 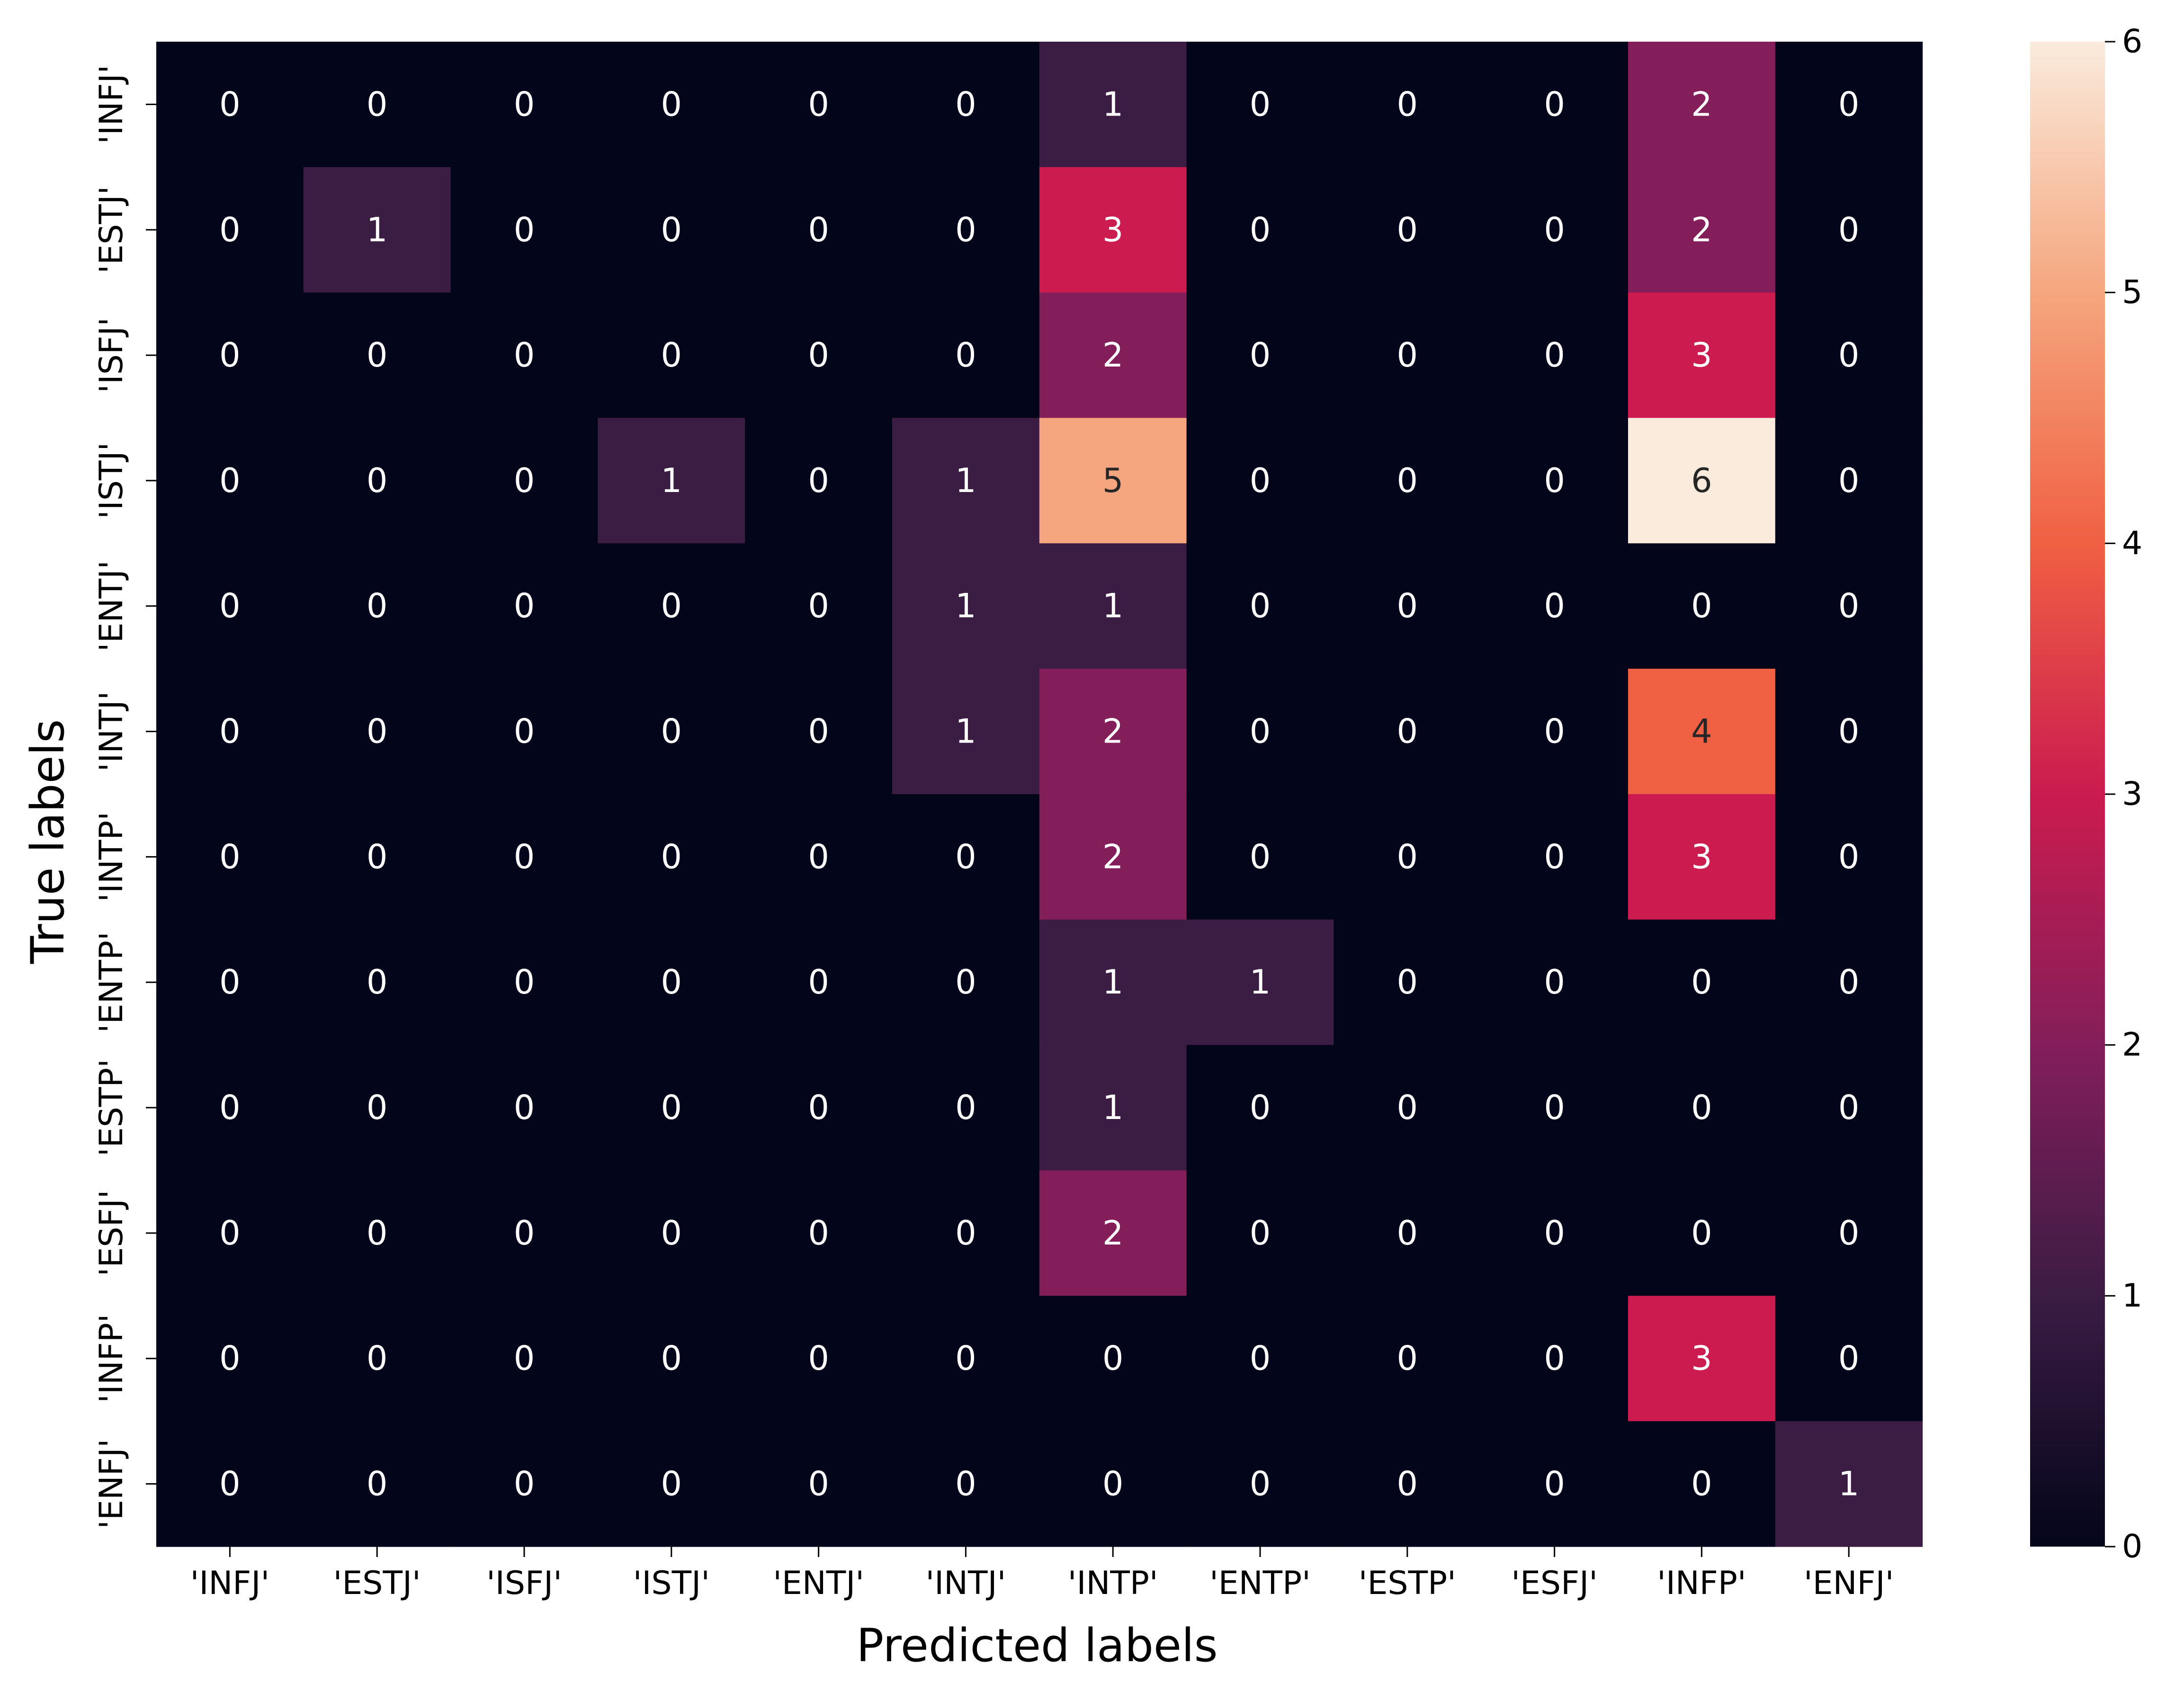 I want to click on x-tick-label: 'ENTP', so click(x=1260, y=1584).